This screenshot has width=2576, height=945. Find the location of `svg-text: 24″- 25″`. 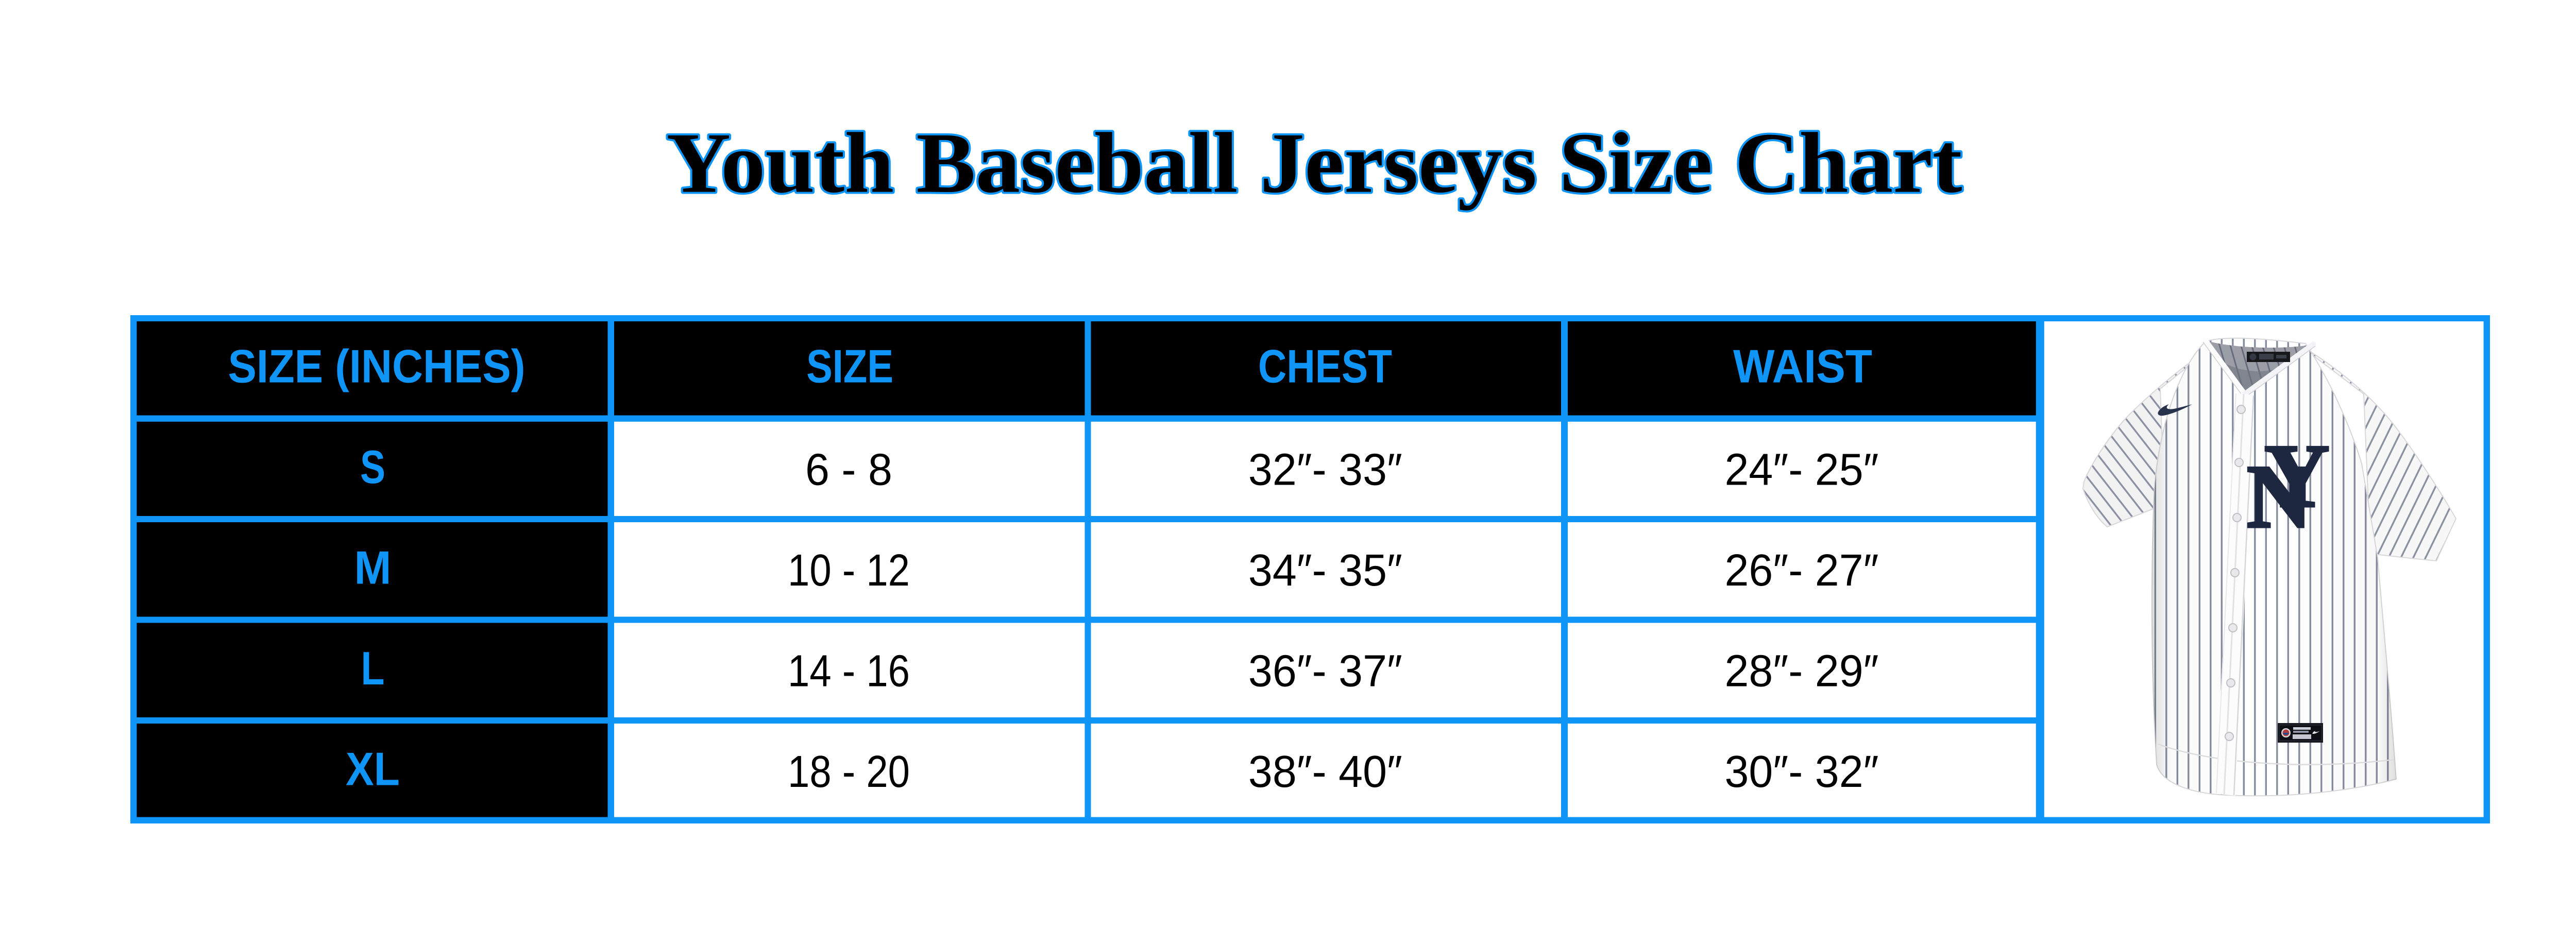

svg-text: 24″- 25″ is located at coordinates (1802, 469).